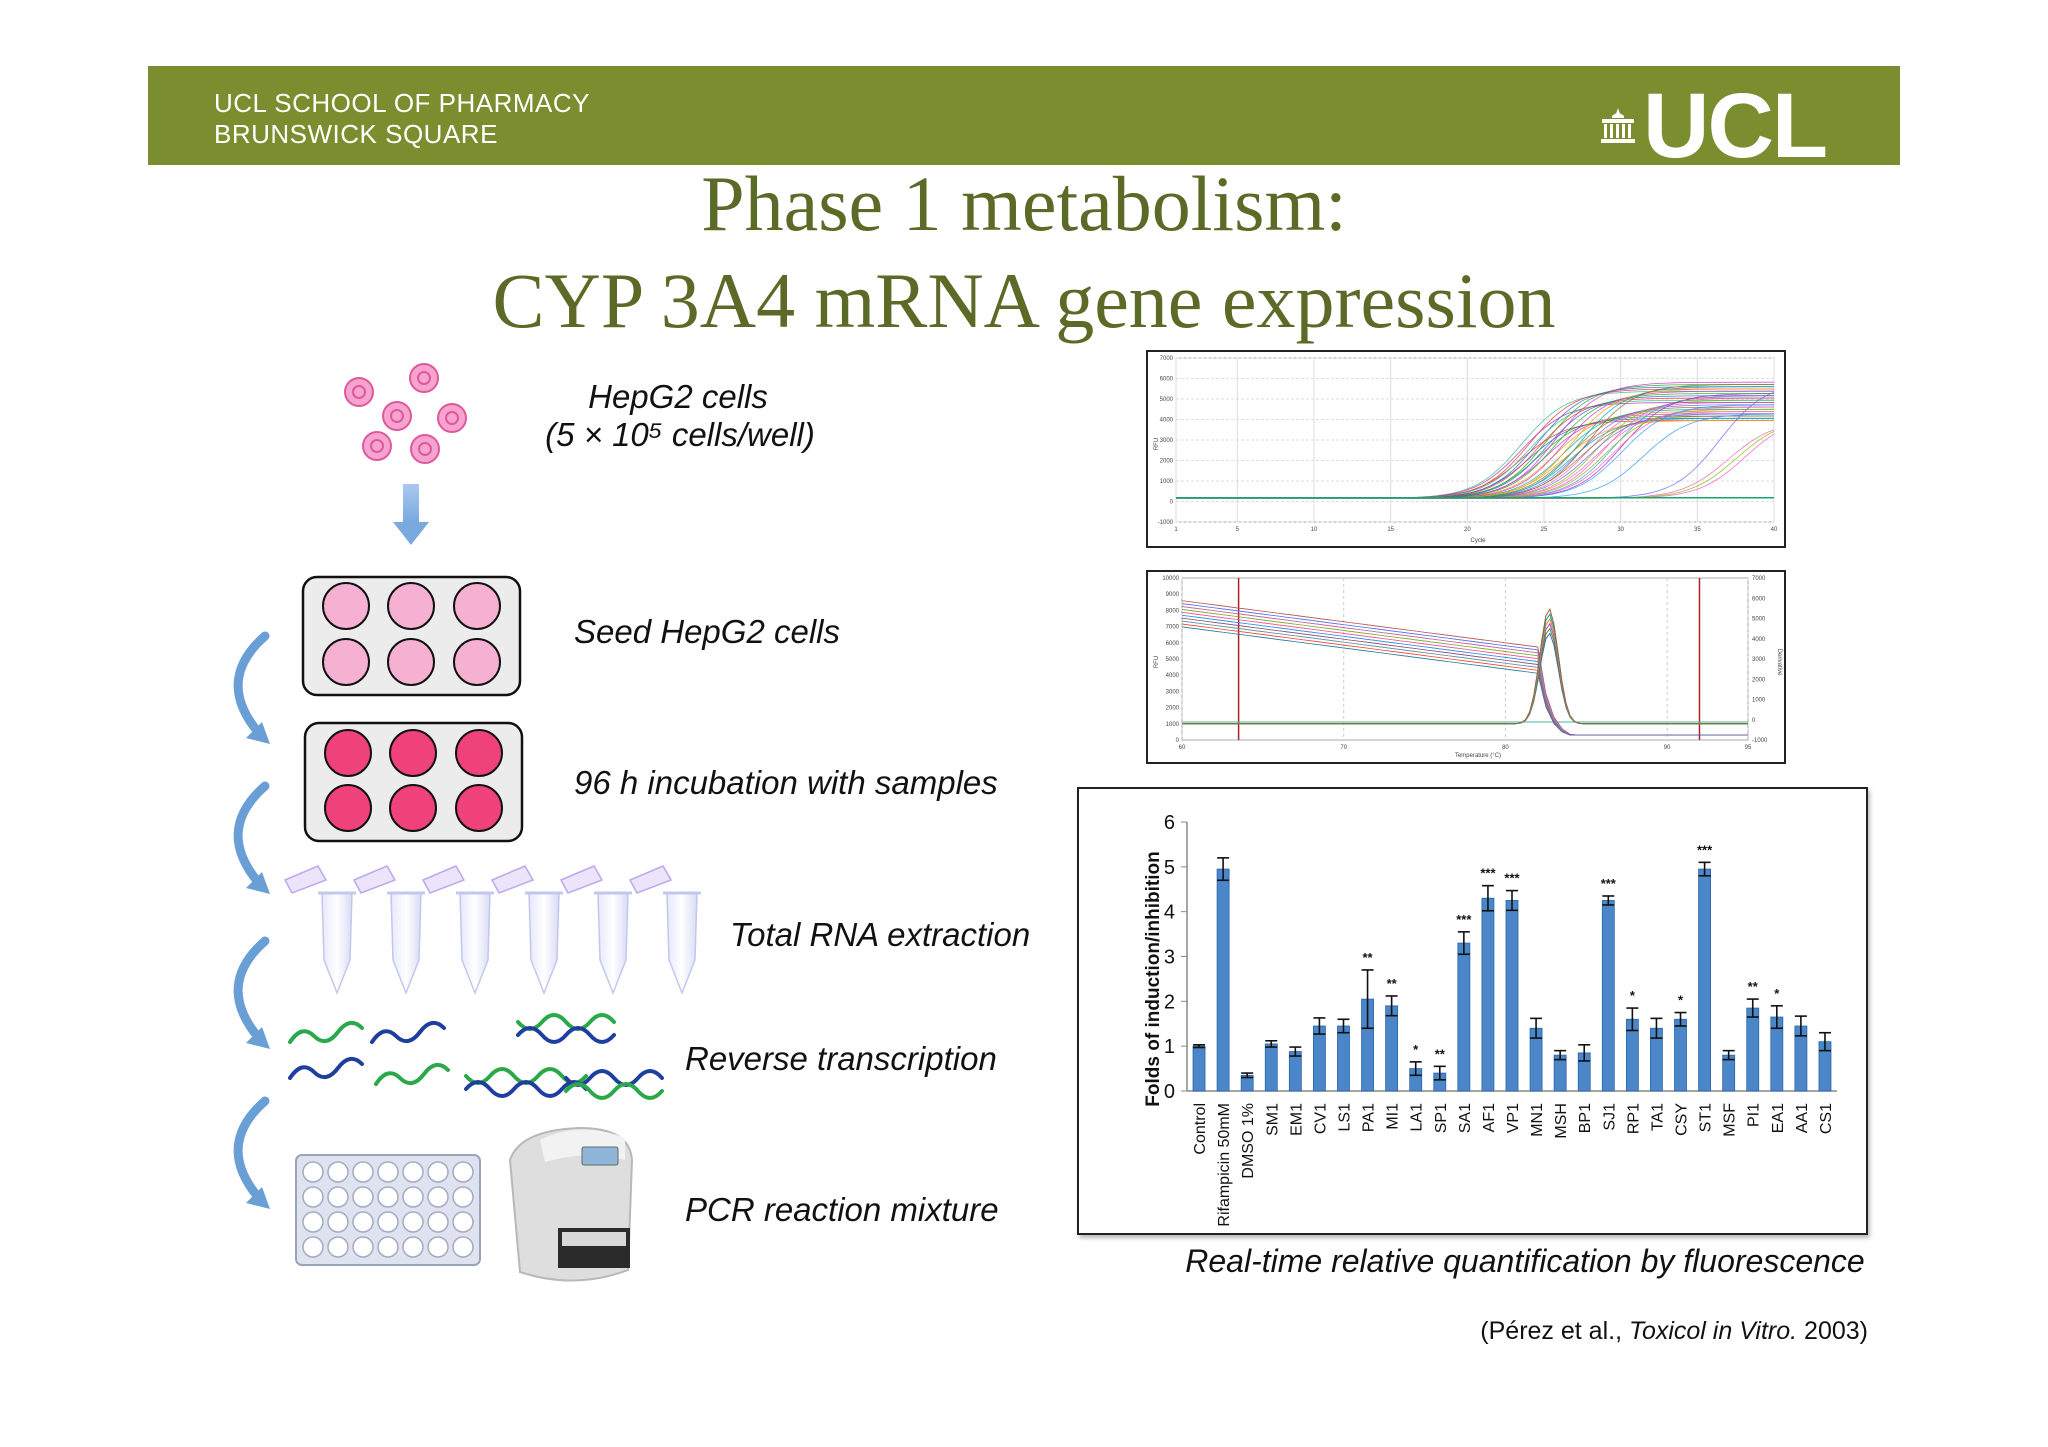  Describe the element at coordinates (1295, 1071) in the screenshot. I see `bar-em1` at that location.